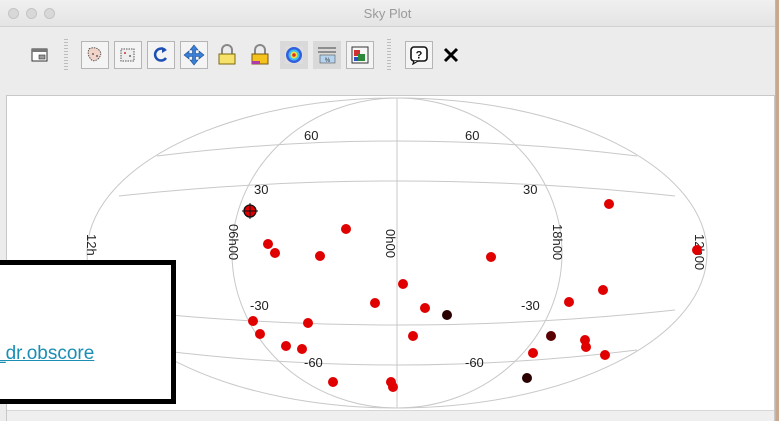 Image resolution: width=779 pixels, height=421 pixels. I want to click on lon-label: 0h00, so click(390, 243).